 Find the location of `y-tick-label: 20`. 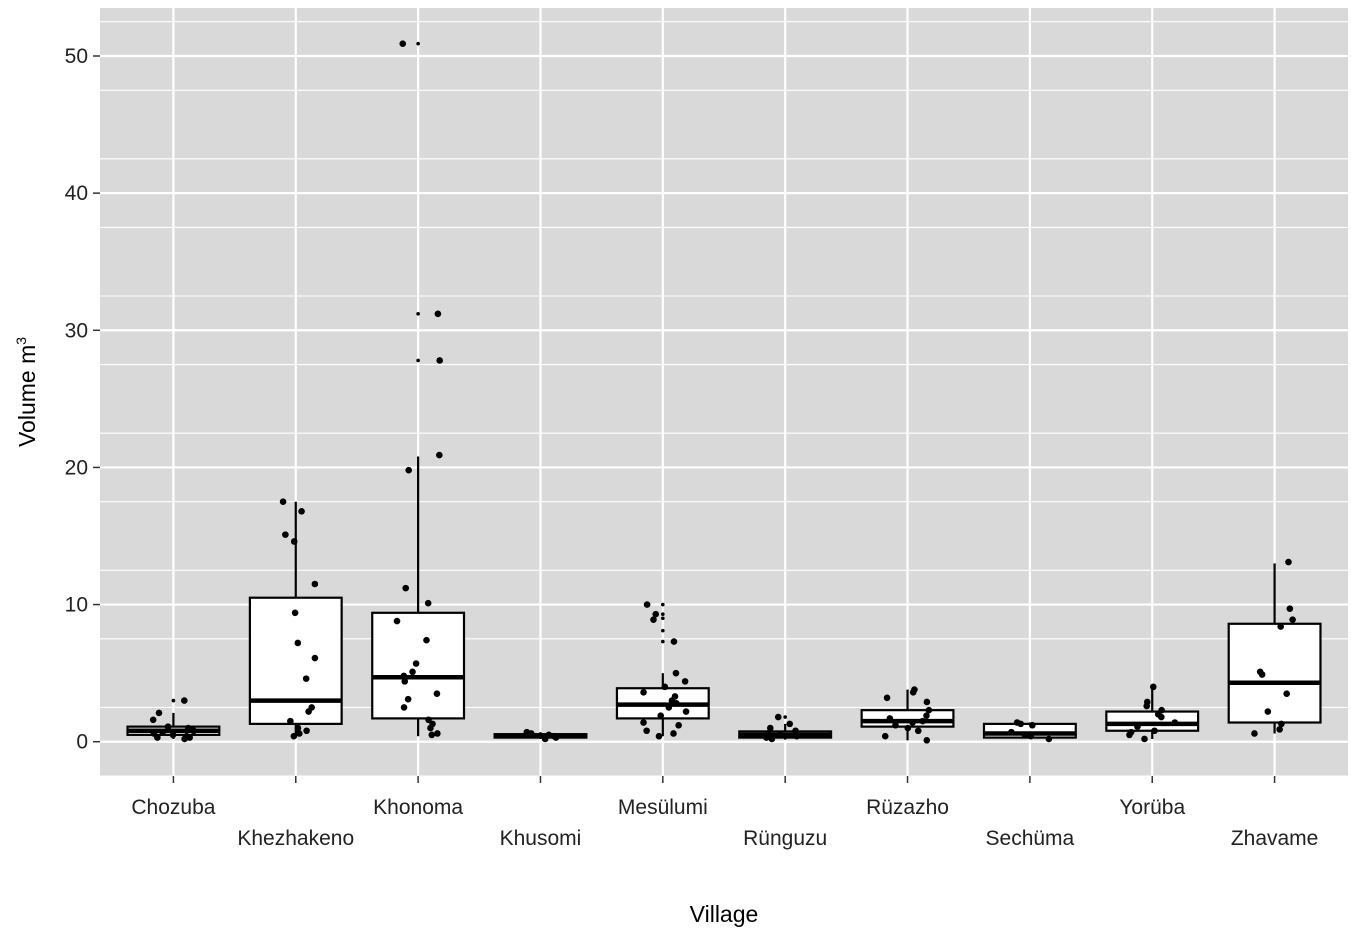

y-tick-label: 20 is located at coordinates (76, 467).